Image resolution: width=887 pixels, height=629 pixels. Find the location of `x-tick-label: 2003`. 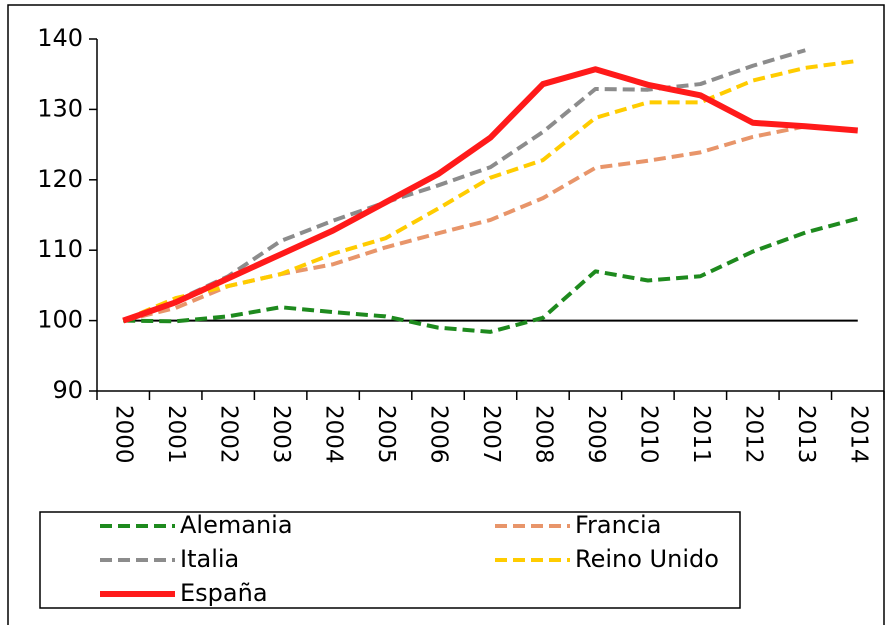

x-tick-label: 2003 is located at coordinates (281, 434).